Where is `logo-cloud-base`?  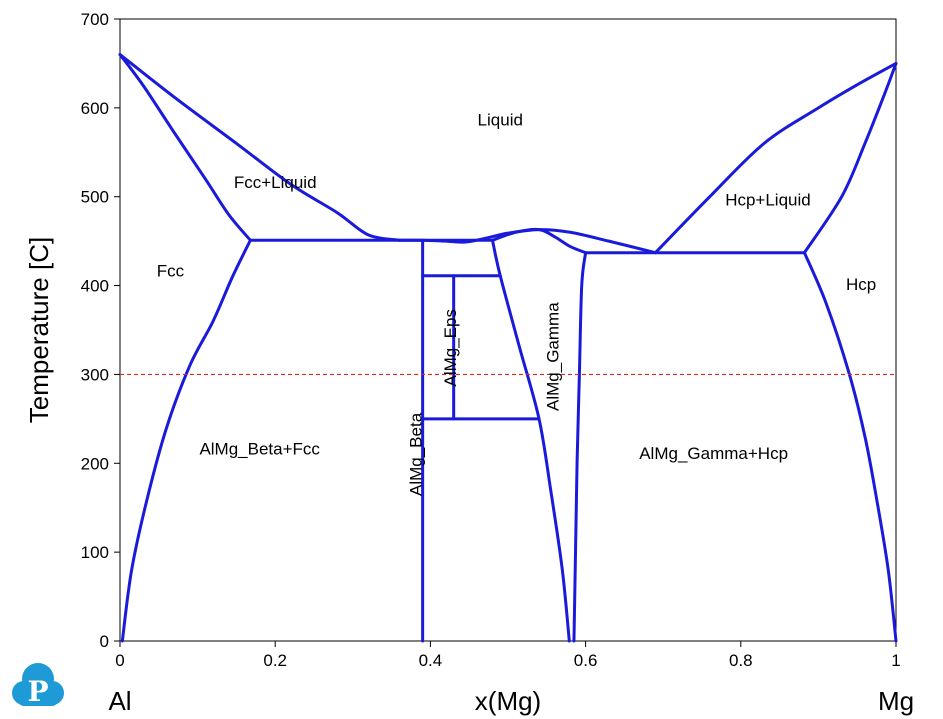
logo-cloud-base is located at coordinates (38, 698).